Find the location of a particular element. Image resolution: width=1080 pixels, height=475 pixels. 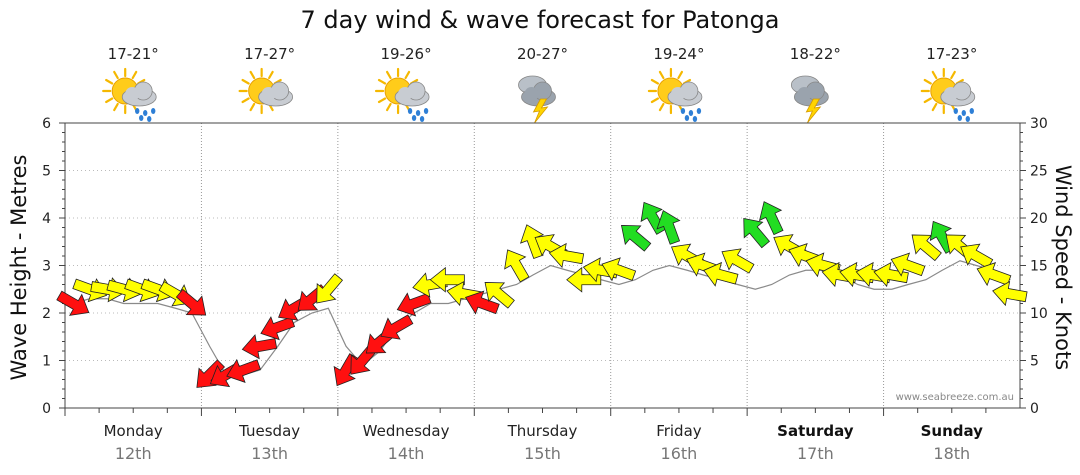

left-tick-label: 3 is located at coordinates (46, 267).